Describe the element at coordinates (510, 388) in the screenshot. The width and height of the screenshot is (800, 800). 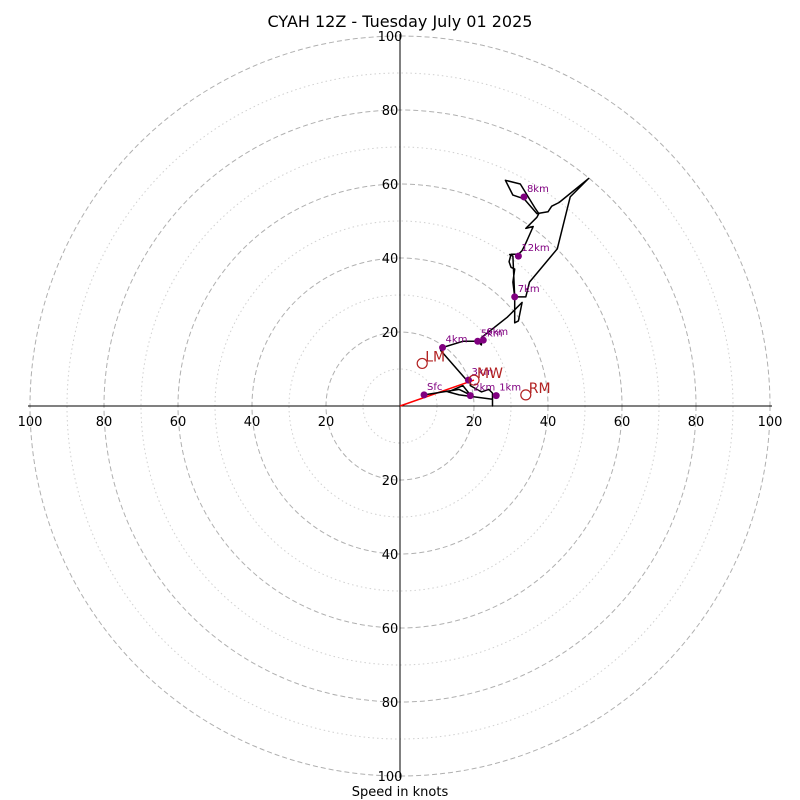
I see `height-marker-label: 1km` at that location.